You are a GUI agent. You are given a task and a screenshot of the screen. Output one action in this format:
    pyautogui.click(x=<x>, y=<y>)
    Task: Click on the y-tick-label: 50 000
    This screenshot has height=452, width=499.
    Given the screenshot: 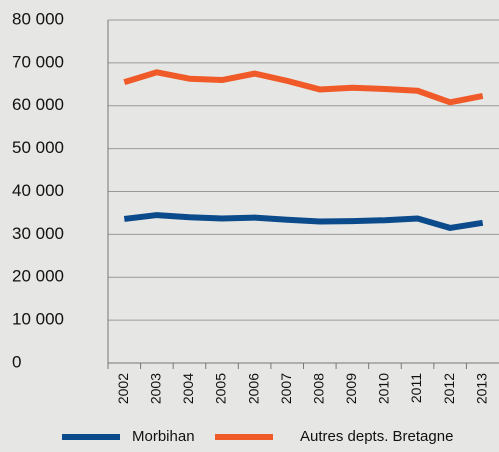 What is the action you would take?
    pyautogui.click(x=38, y=147)
    